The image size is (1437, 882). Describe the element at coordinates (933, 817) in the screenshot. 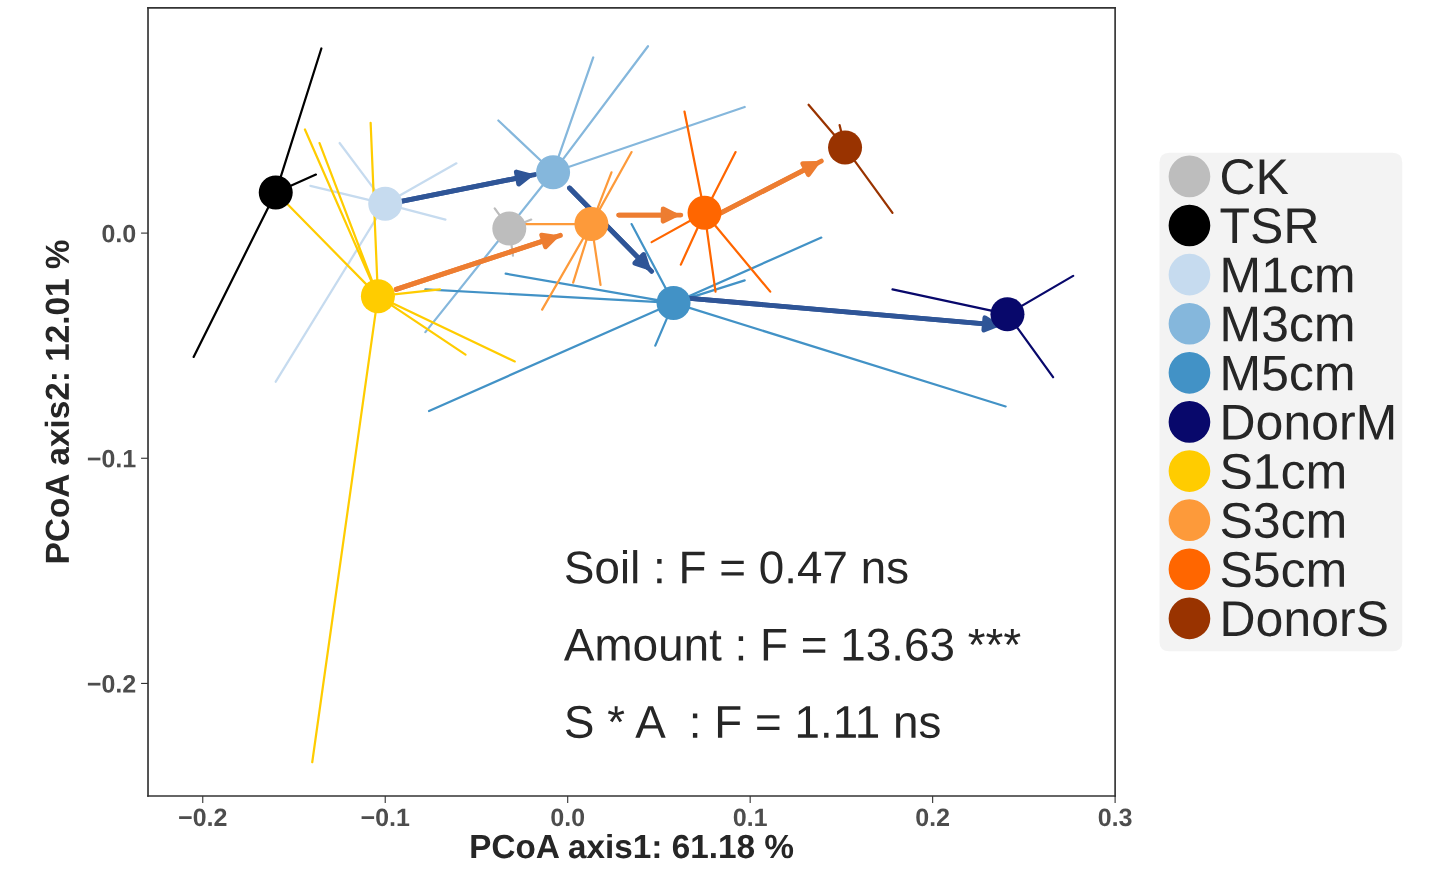

I see `x-tick-label: 0.2` at that location.